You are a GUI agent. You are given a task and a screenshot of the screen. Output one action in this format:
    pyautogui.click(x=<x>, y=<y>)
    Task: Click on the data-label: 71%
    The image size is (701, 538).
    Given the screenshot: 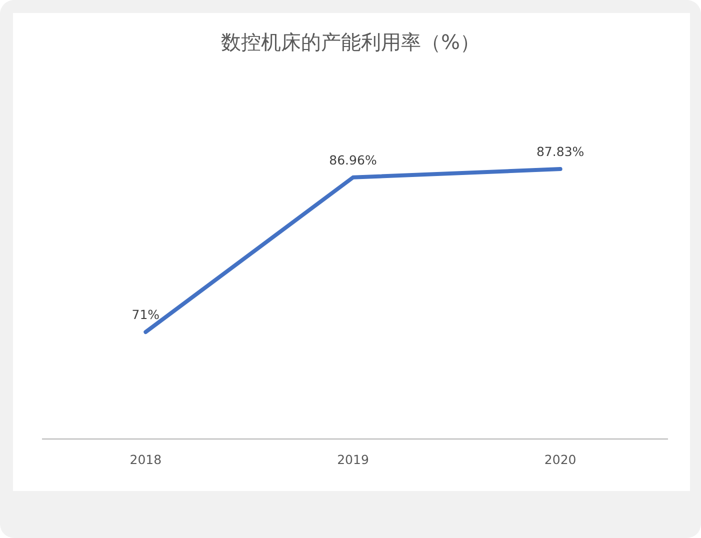 What is the action you would take?
    pyautogui.click(x=146, y=314)
    